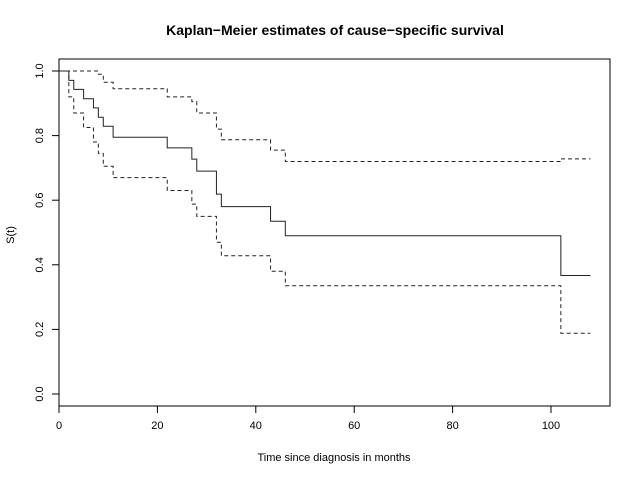 The image size is (640, 480). I want to click on x-tick-label: 80, so click(452, 426).